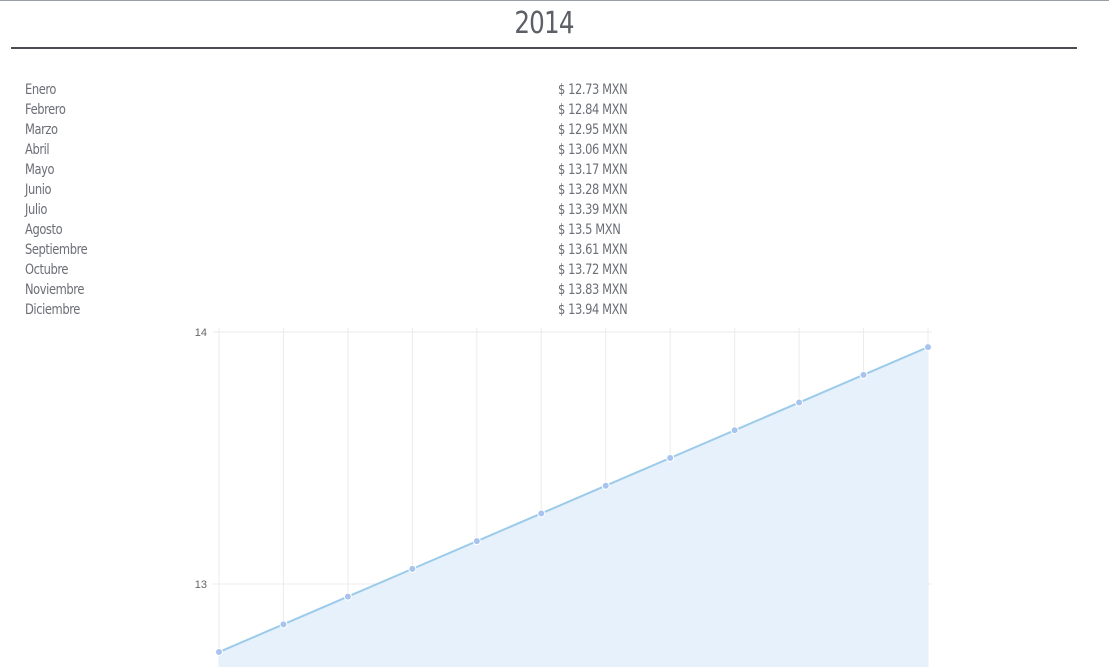 Image resolution: width=1109 pixels, height=667 pixels. What do you see at coordinates (593, 170) in the screenshot?
I see `rate-amount: $ 13.17 MXN` at bounding box center [593, 170].